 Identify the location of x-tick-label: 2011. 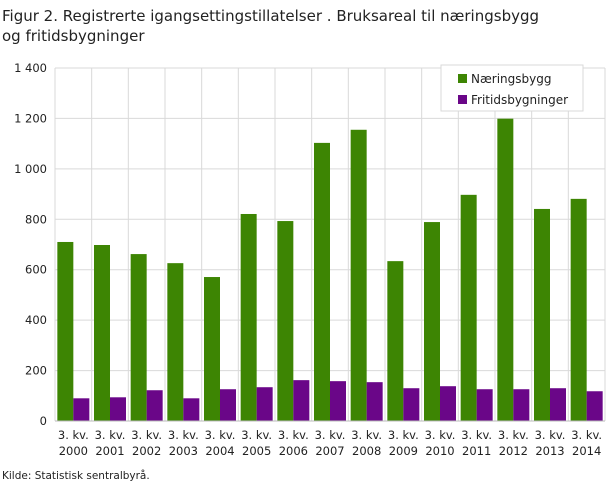
(476, 451).